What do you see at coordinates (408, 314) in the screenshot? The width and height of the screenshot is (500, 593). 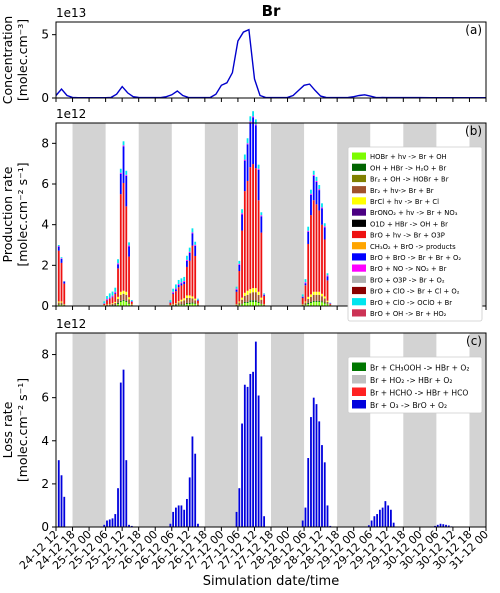 I see `legend-label: BrO + OH -> Br + HO₂` at bounding box center [408, 314].